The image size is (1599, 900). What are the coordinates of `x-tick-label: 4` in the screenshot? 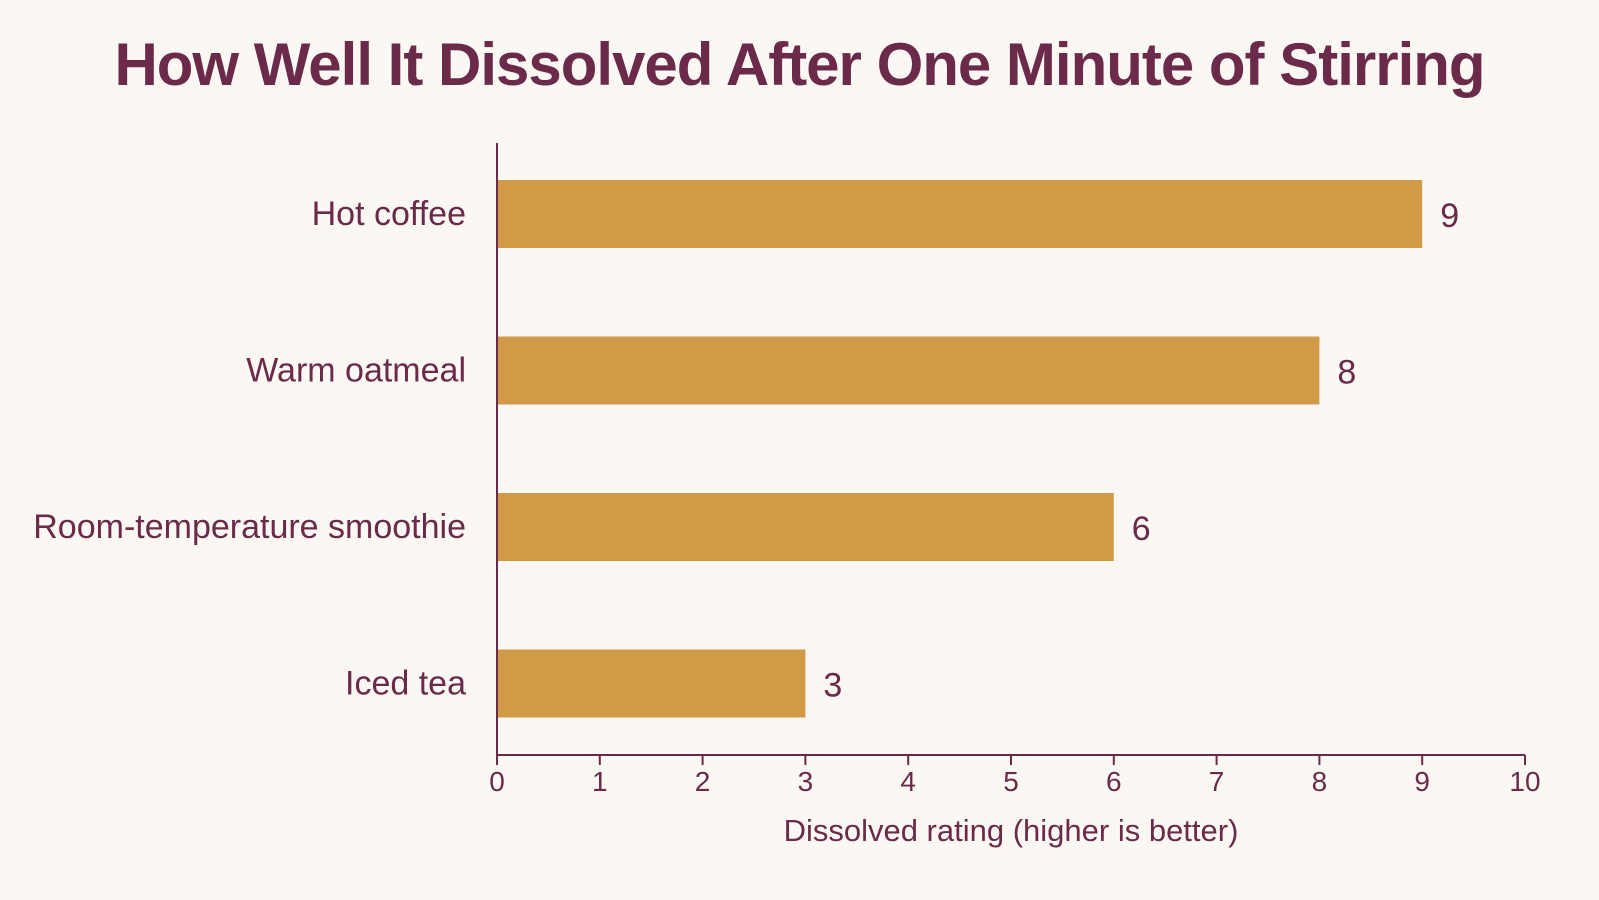 It's located at (908, 781).